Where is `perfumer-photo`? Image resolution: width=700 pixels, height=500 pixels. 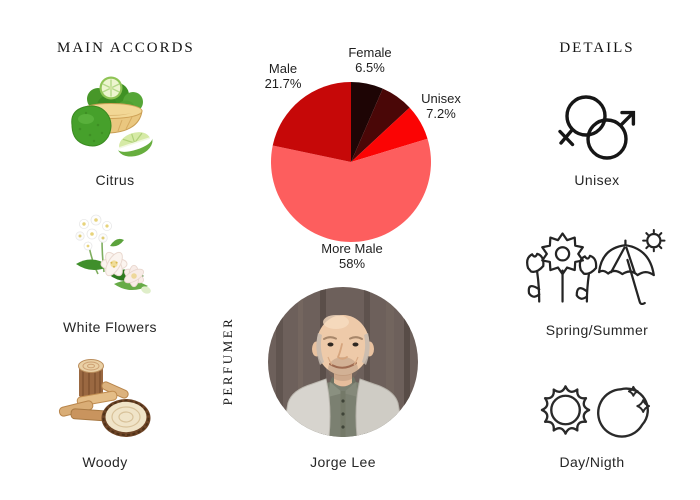
perfumer-photo is located at coordinates (343, 362).